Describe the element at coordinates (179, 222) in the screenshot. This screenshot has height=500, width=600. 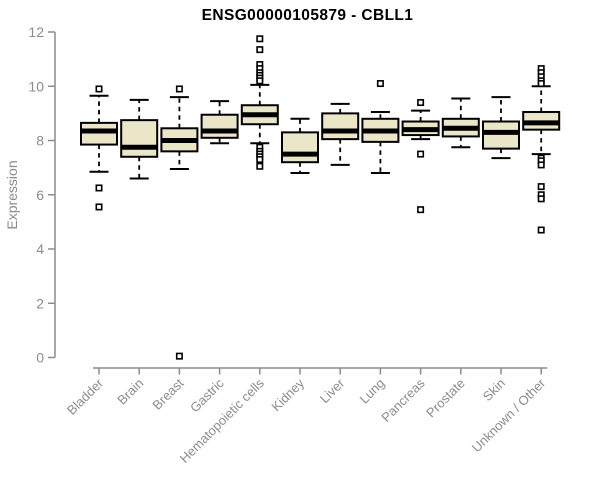
I see `box-breast` at that location.